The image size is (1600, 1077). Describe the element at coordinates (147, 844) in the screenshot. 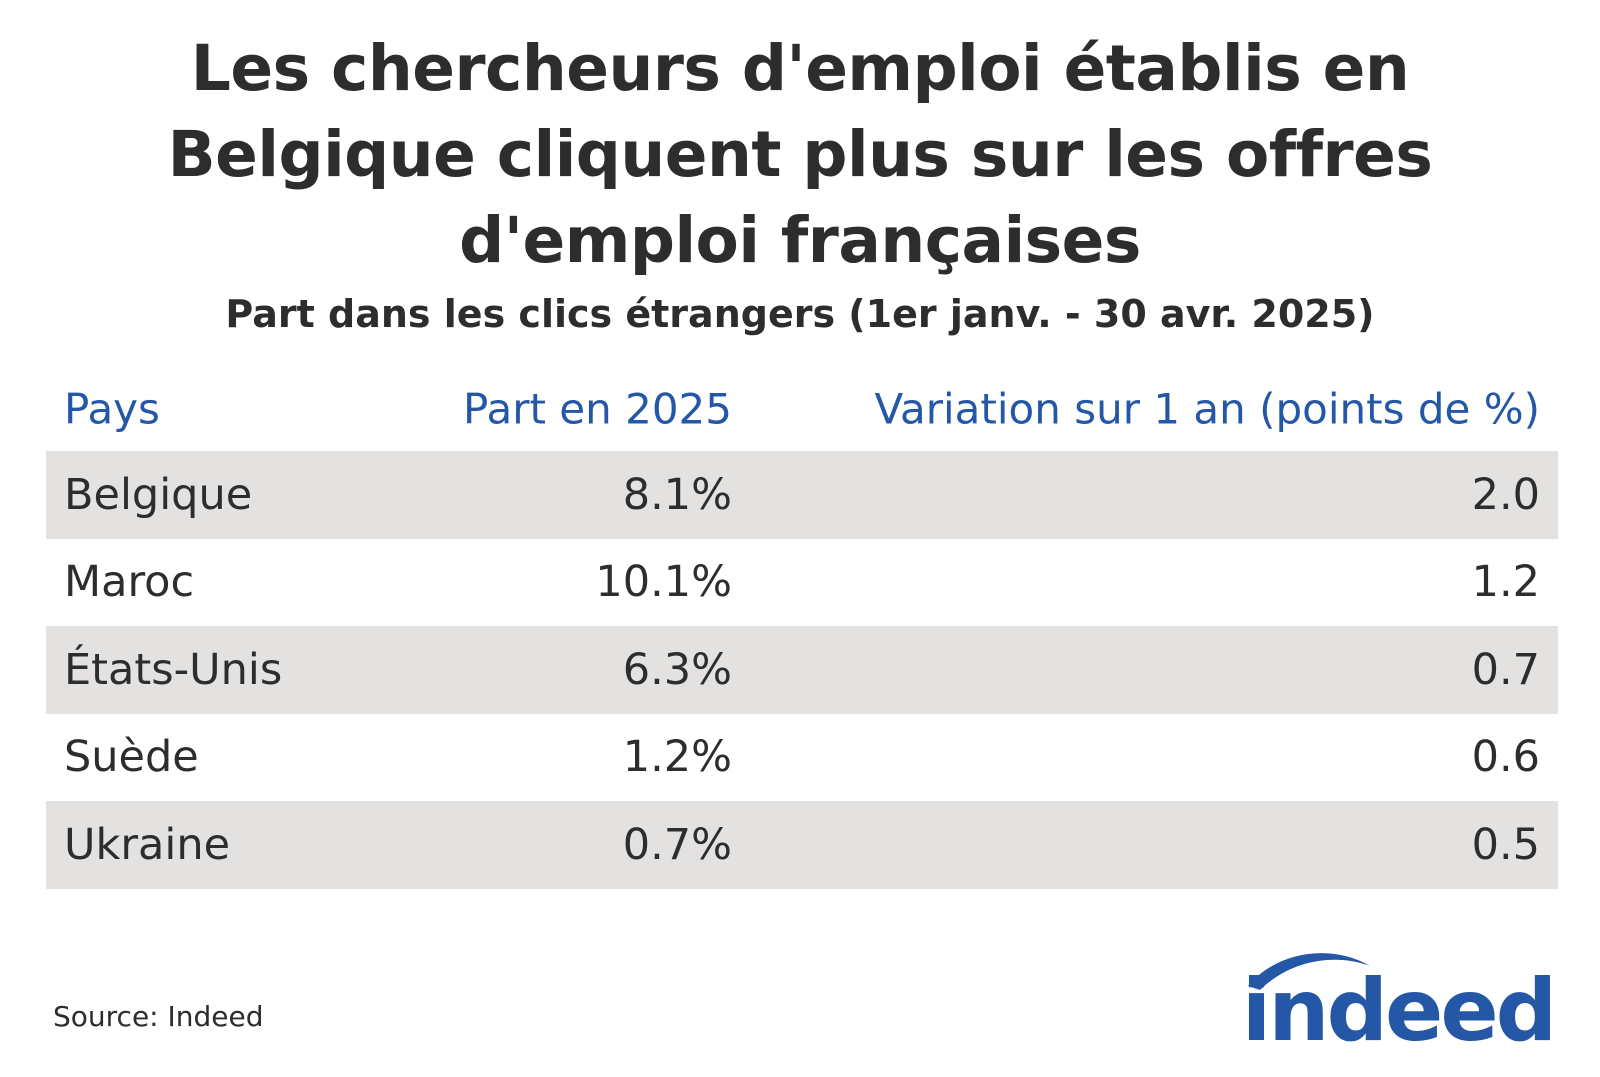

I see `cell-pays: Ukraine` at that location.